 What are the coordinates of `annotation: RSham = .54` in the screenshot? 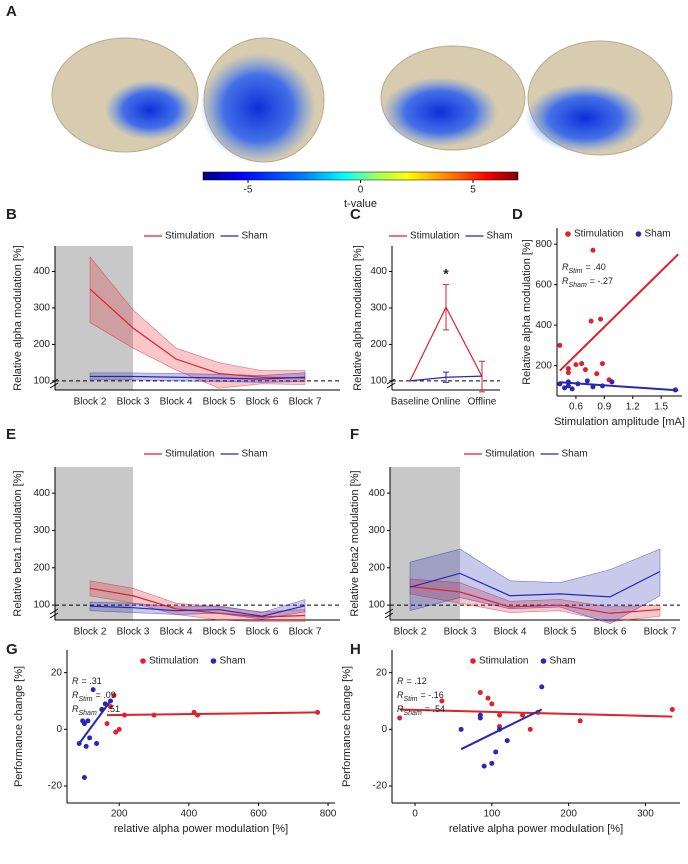 It's located at (421, 710).